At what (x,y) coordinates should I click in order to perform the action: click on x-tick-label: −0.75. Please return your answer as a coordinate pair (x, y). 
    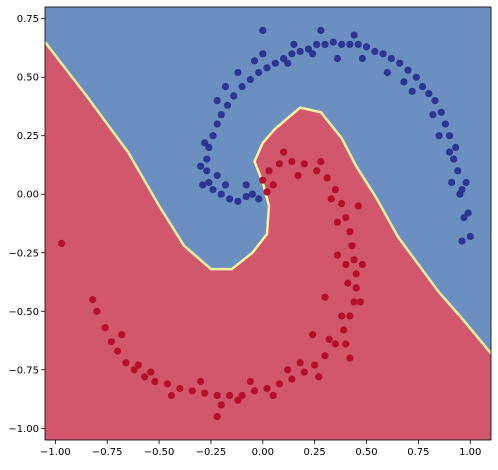
    Looking at the image, I should click on (107, 452).